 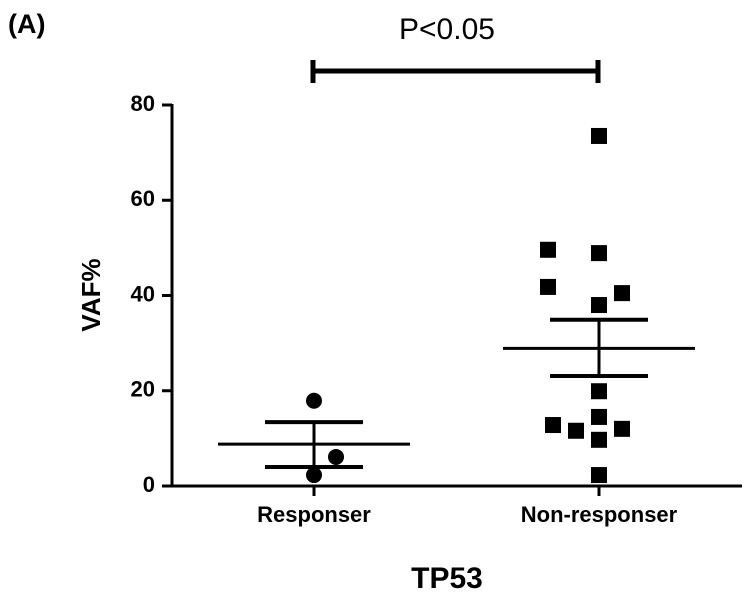 I want to click on x-axis-label: TP53, so click(x=447, y=578).